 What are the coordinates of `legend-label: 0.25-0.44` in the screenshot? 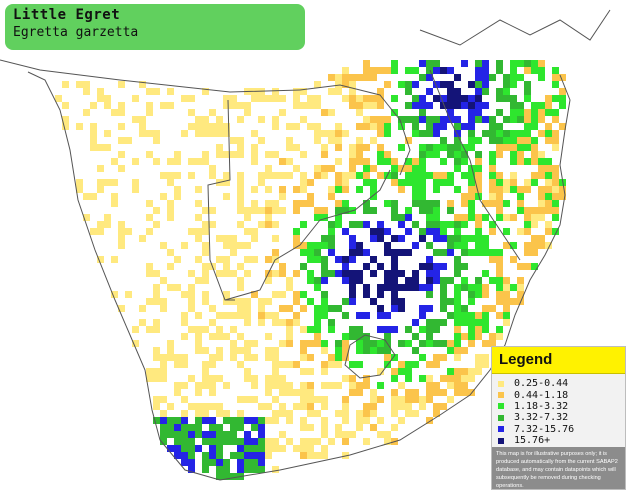 It's located at (541, 384).